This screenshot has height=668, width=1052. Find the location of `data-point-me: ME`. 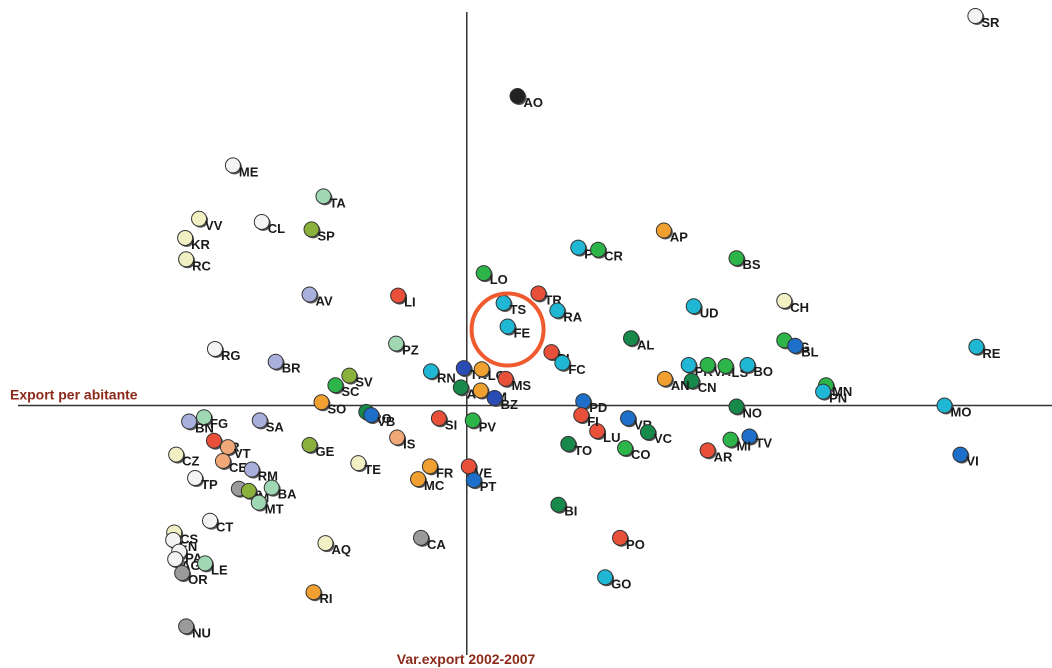

data-point-me: ME is located at coordinates (241, 168).